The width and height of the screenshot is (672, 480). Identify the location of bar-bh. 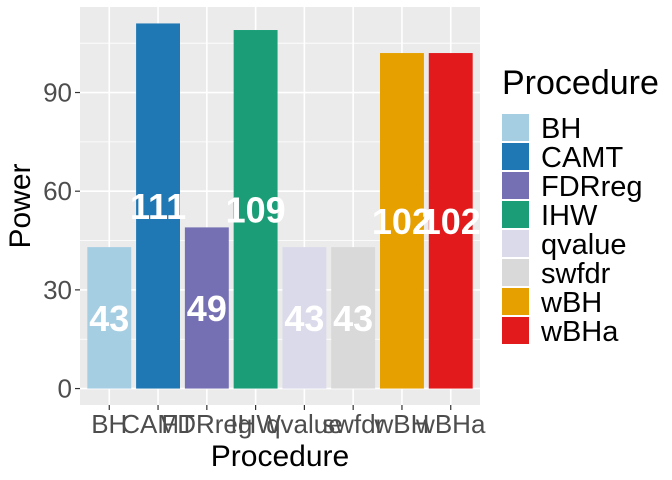
(109, 318).